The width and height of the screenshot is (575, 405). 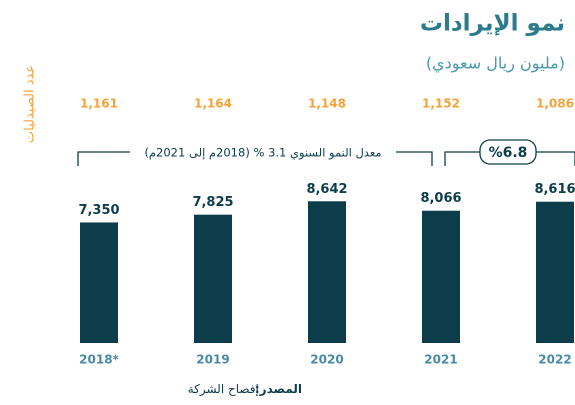 I want to click on x-tick-label: 2020, so click(x=326, y=360).